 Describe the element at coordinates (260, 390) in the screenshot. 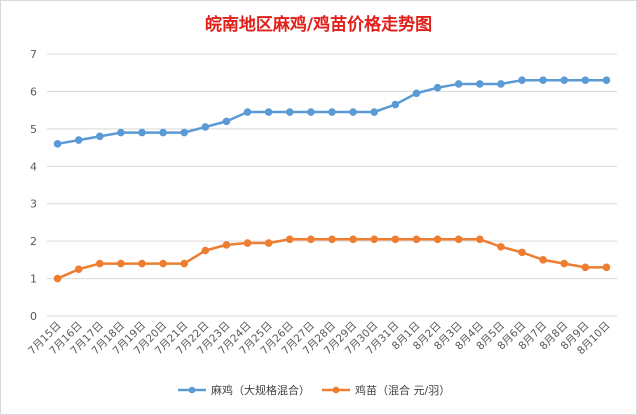

I see `legend-label: 麻鸡（大规格混合）` at that location.